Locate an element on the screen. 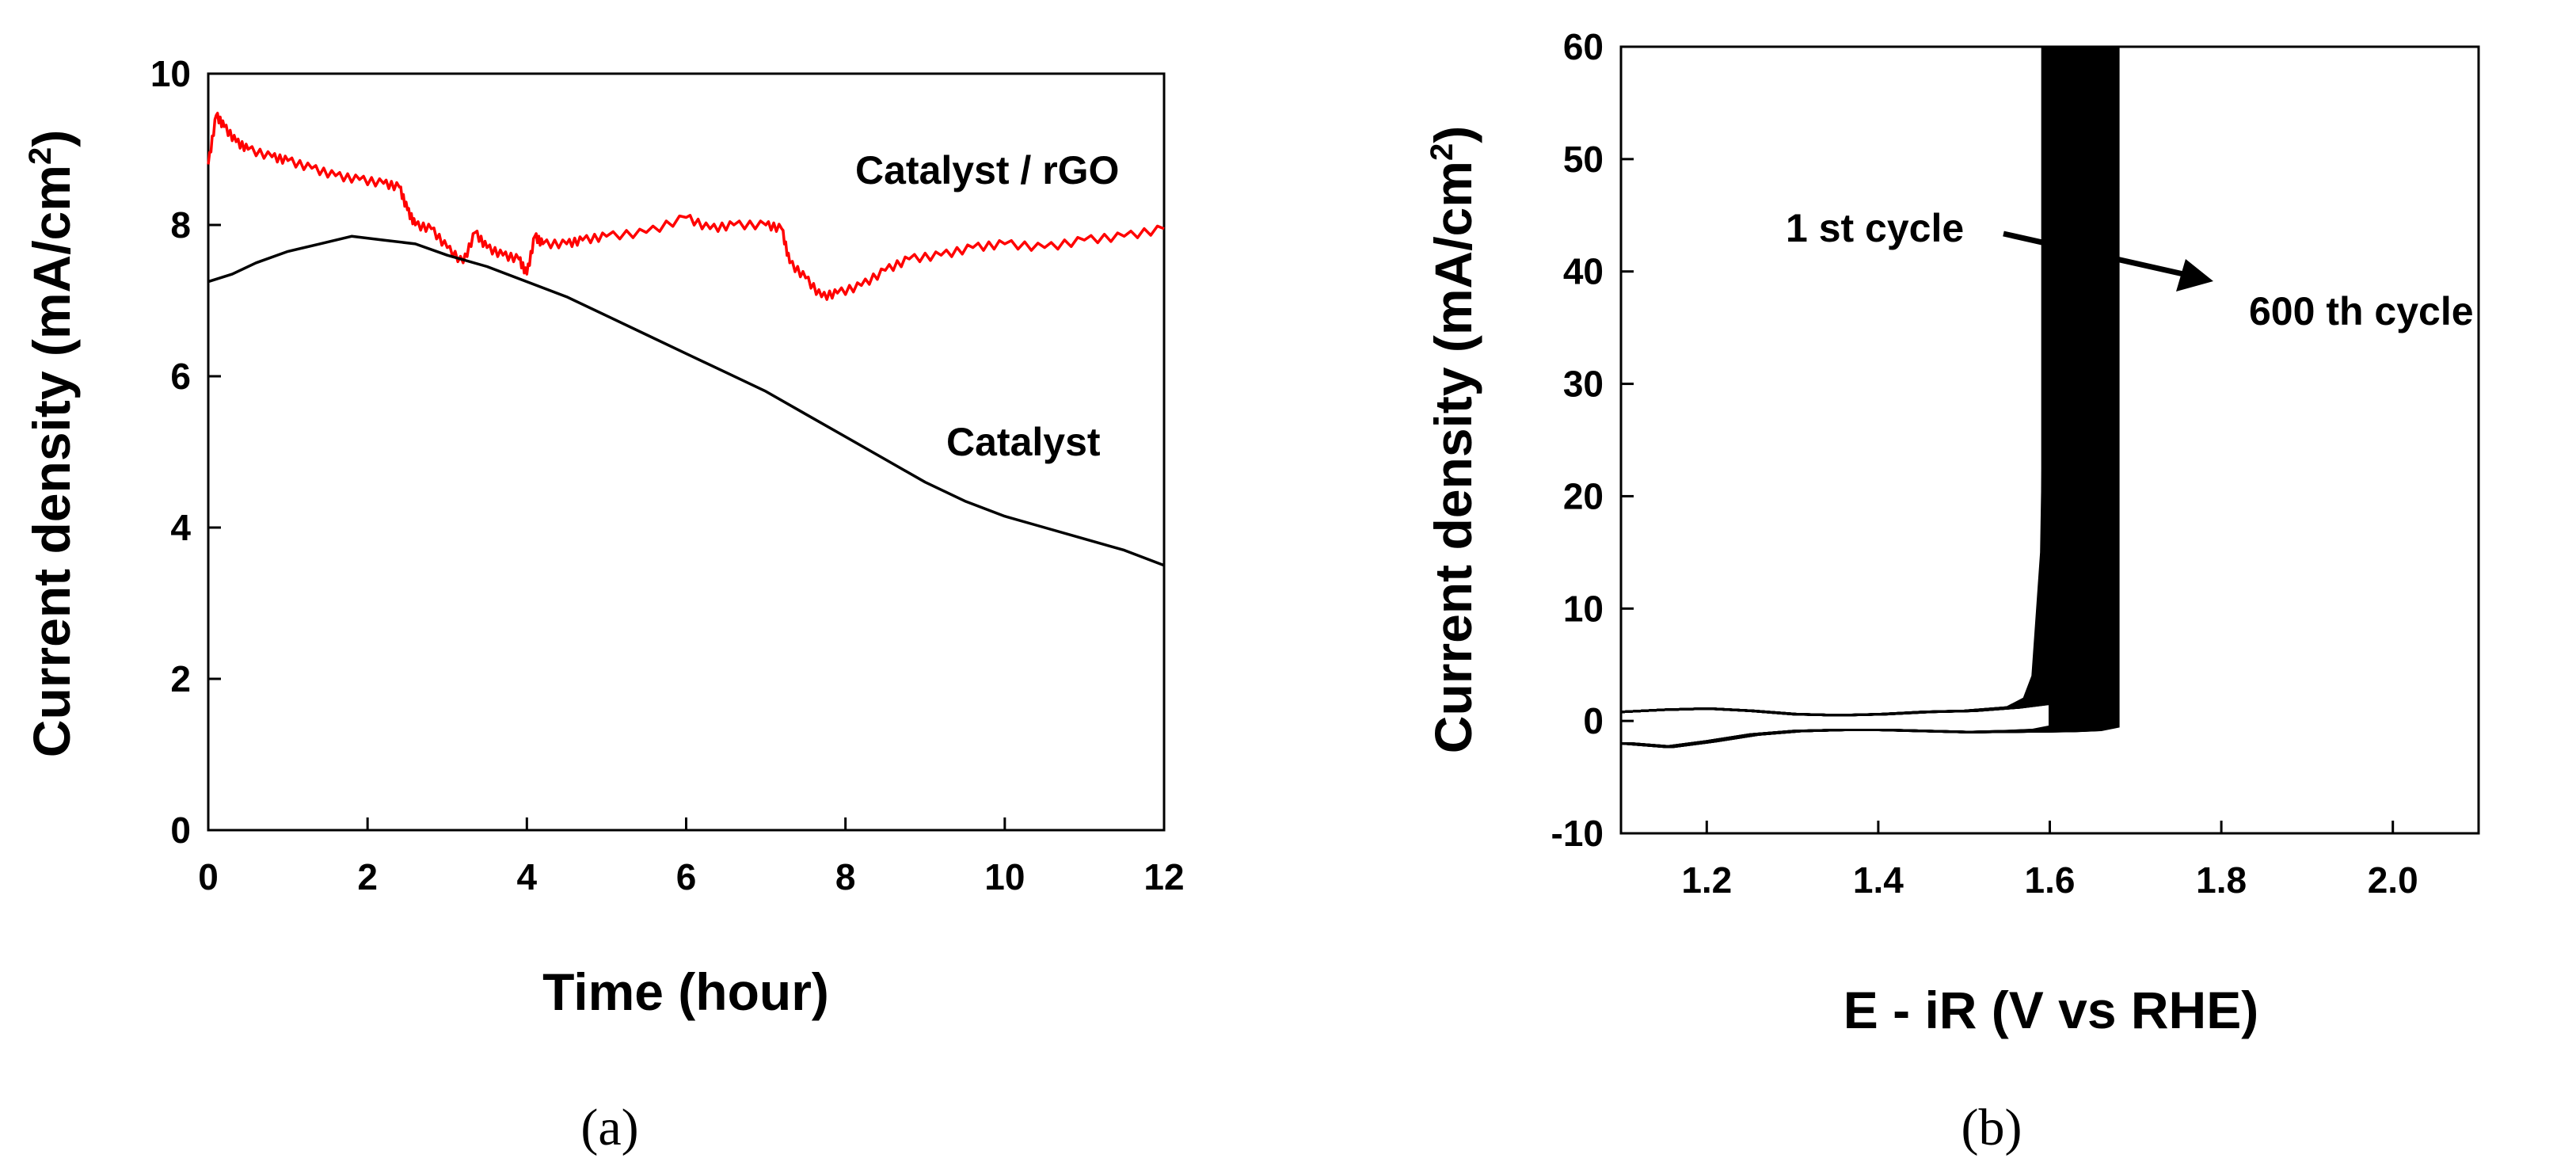 The height and width of the screenshot is (1166, 2576). panel-b-x-tick-label: 1.4 is located at coordinates (1878, 880).